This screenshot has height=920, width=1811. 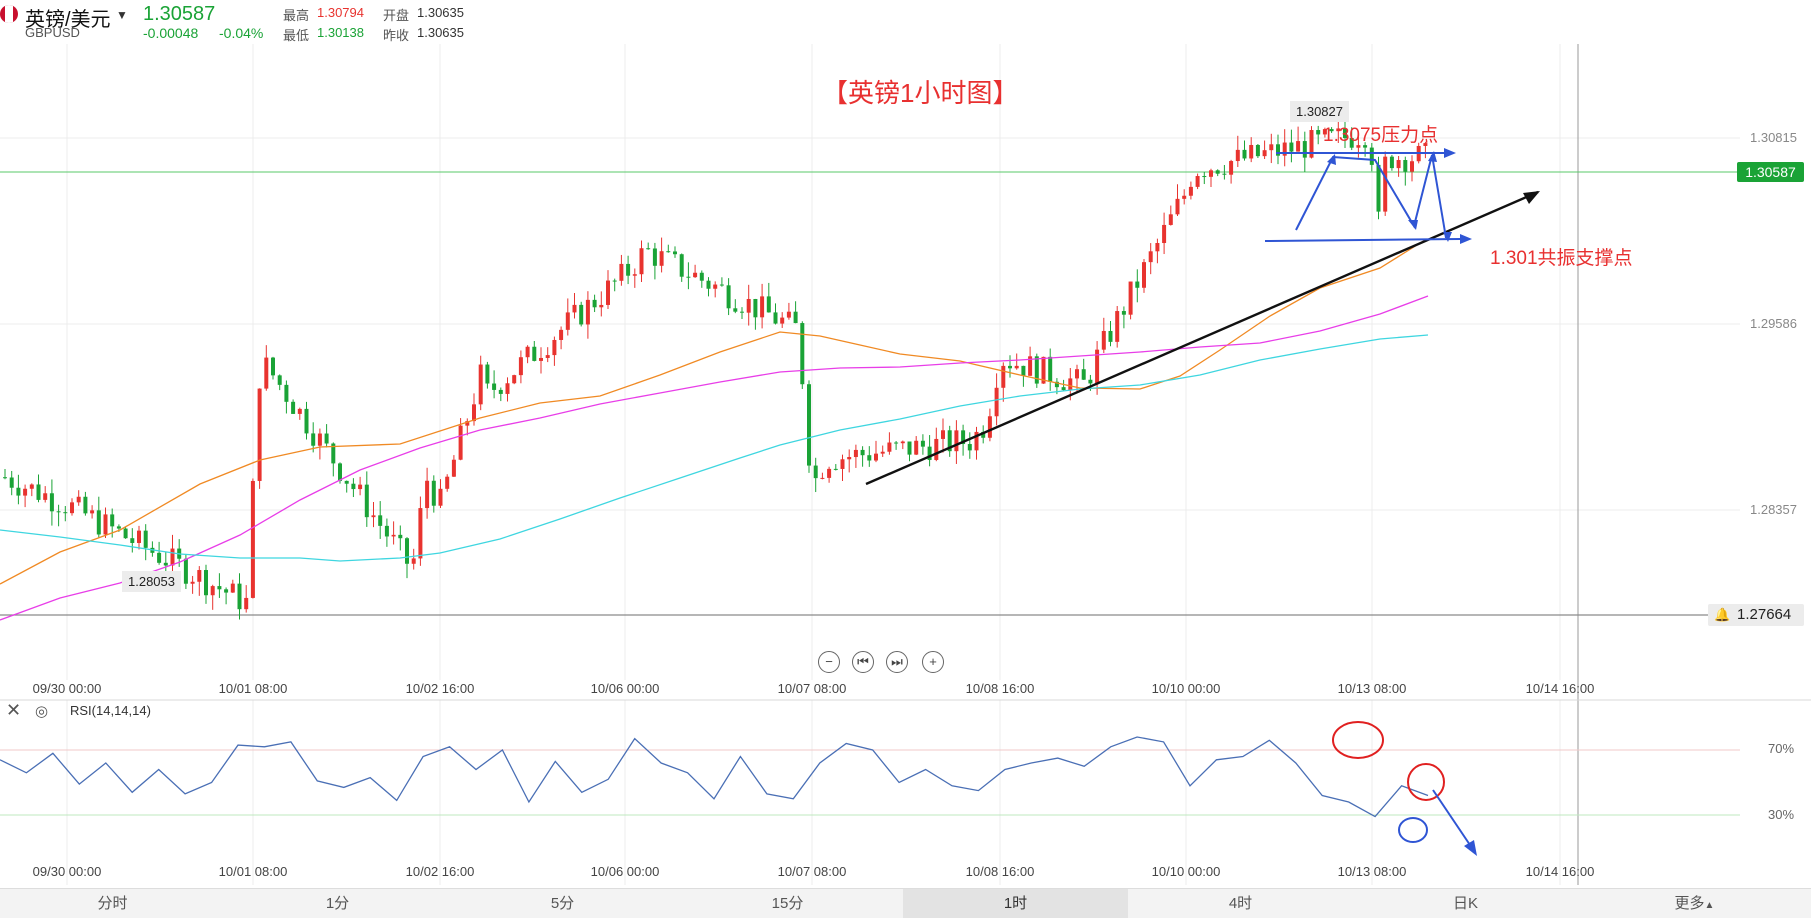 What do you see at coordinates (562, 903) in the screenshot?
I see `tab-5min: 5分` at bounding box center [562, 903].